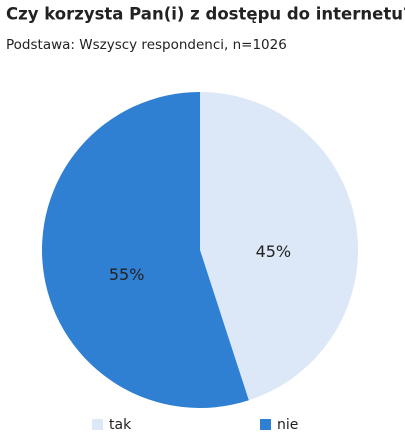 This screenshot has height=448, width=405. What do you see at coordinates (127, 274) in the screenshot?
I see `data-label: 55%` at bounding box center [127, 274].